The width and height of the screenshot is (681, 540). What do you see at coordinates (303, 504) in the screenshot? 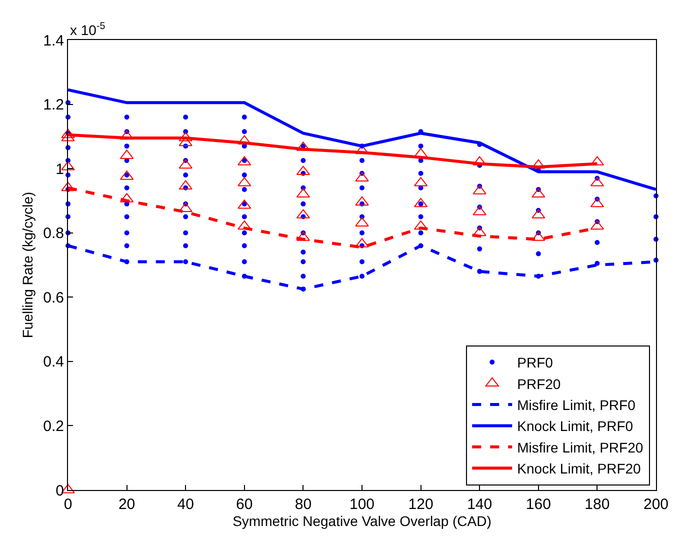
I see `x-tick-label: 80` at bounding box center [303, 504].